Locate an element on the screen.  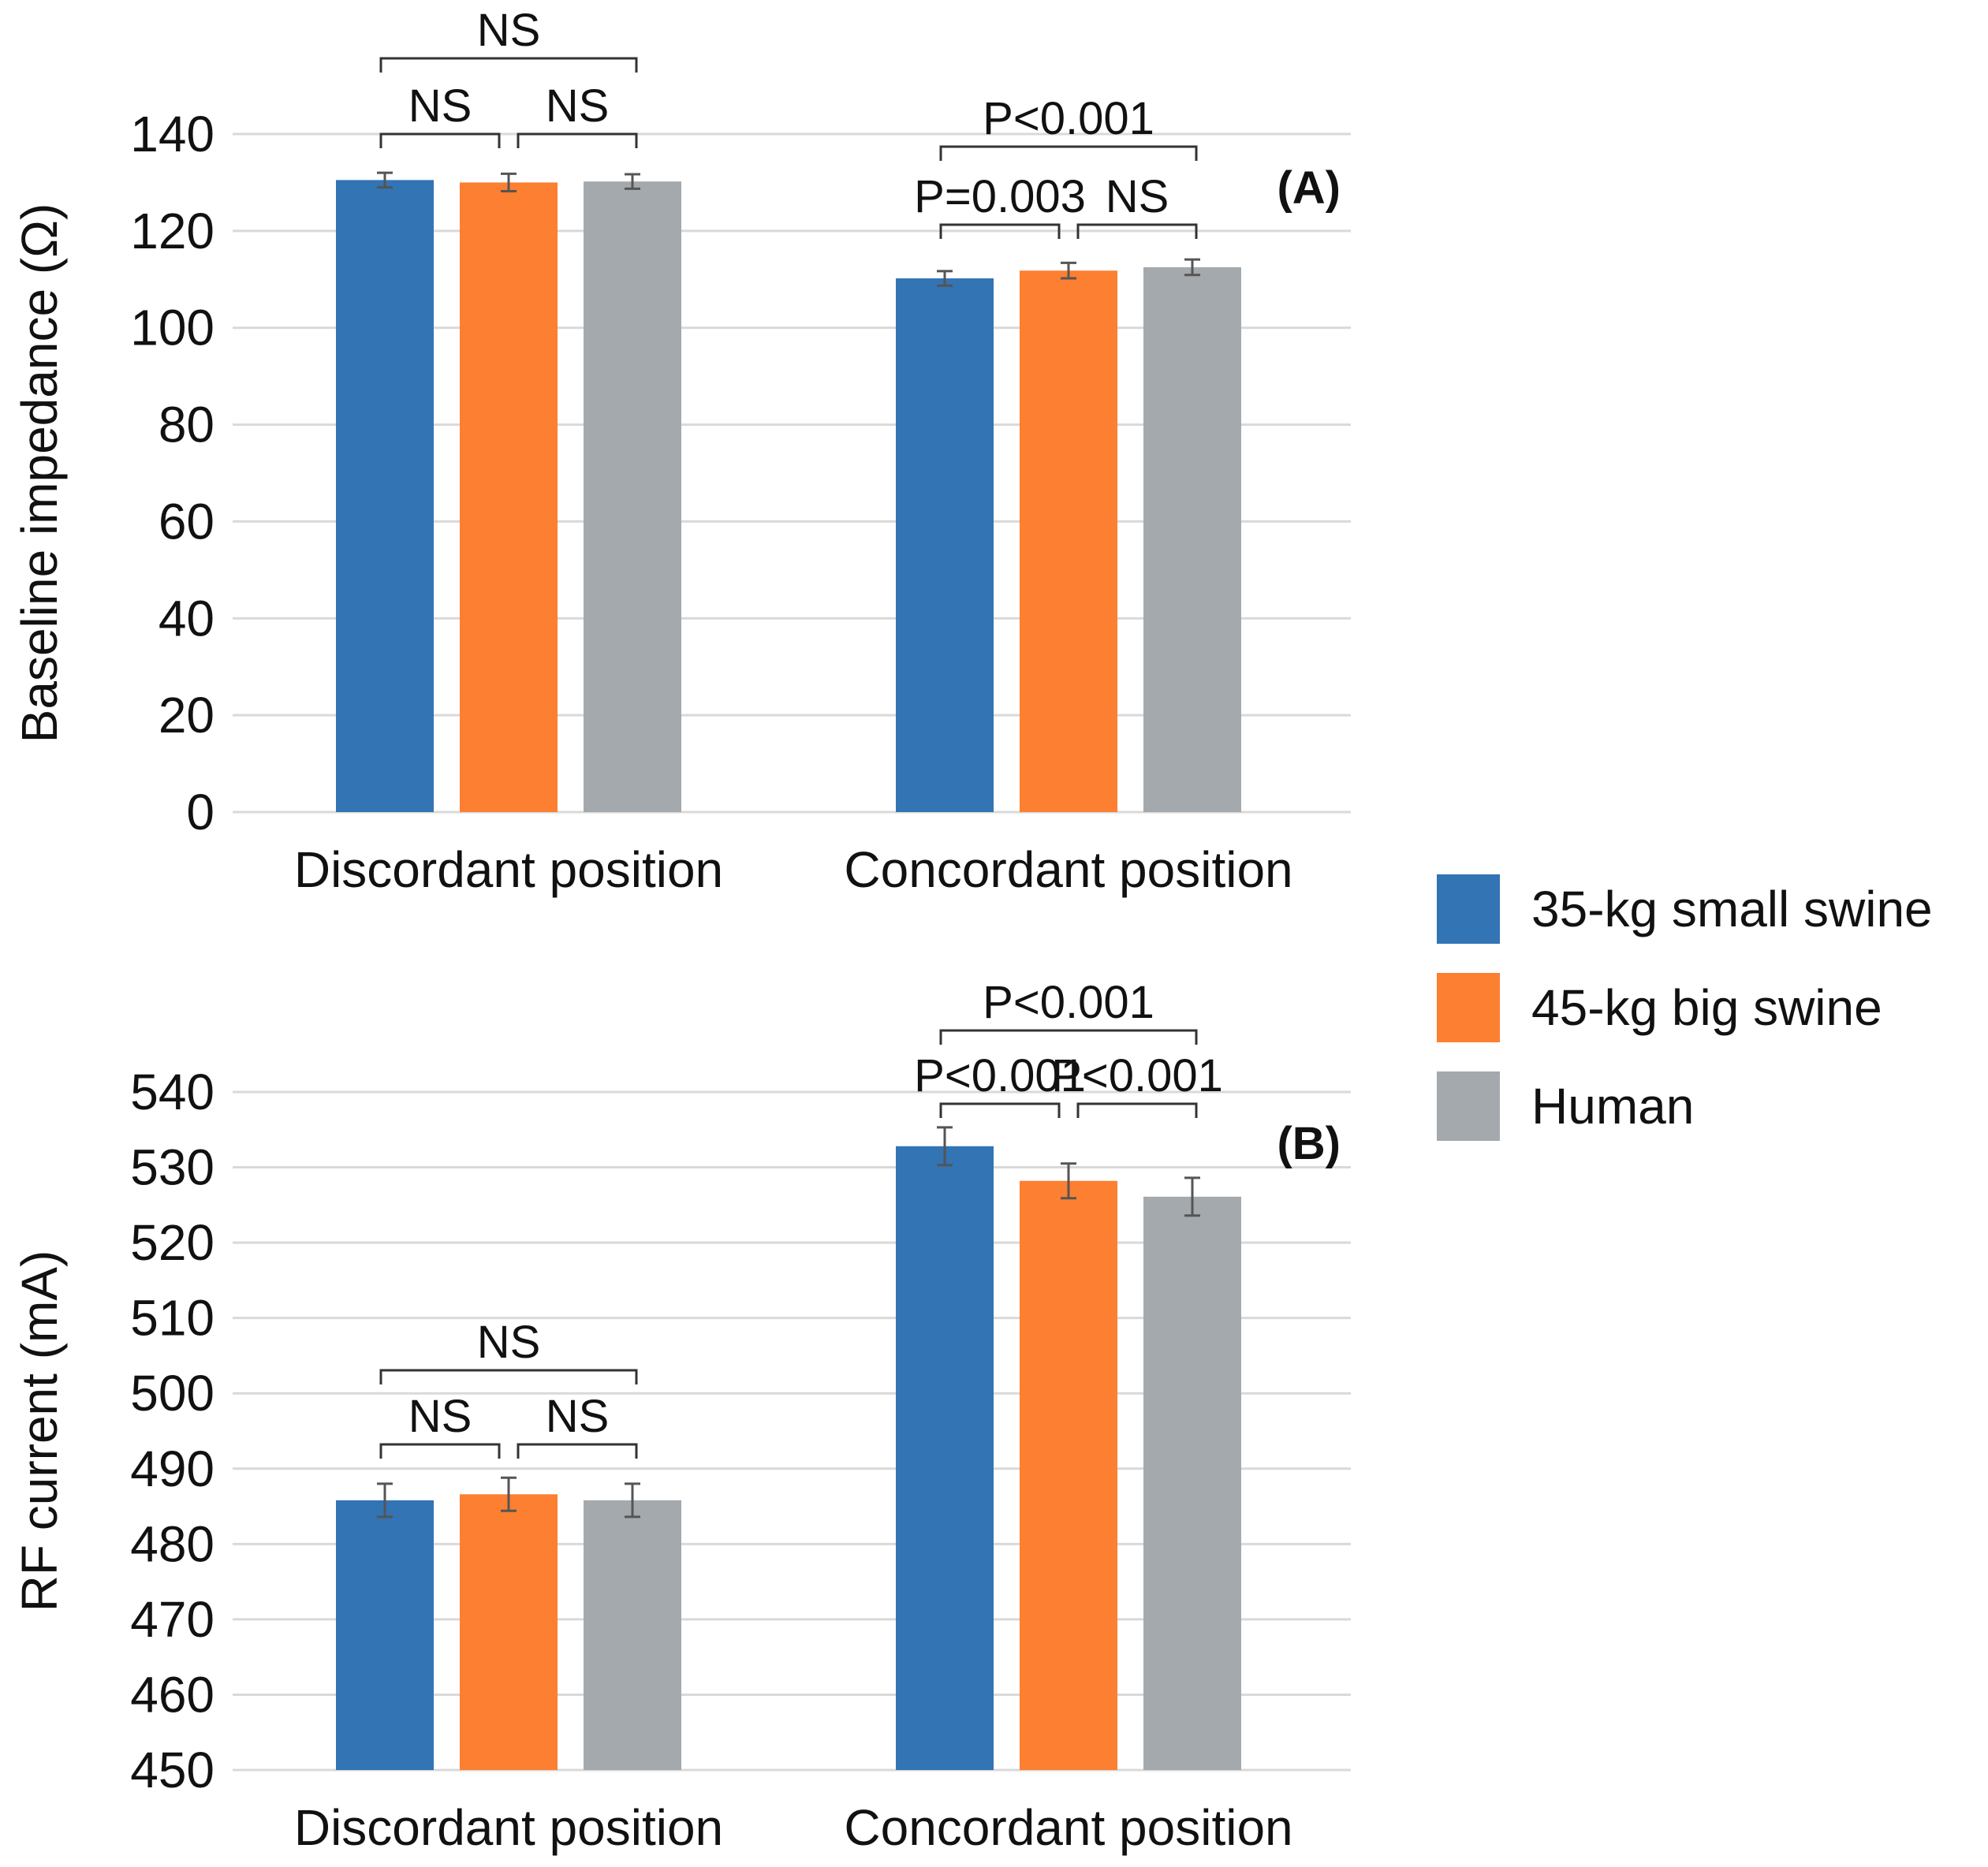
y-tick-label: 100 is located at coordinates (172, 328).